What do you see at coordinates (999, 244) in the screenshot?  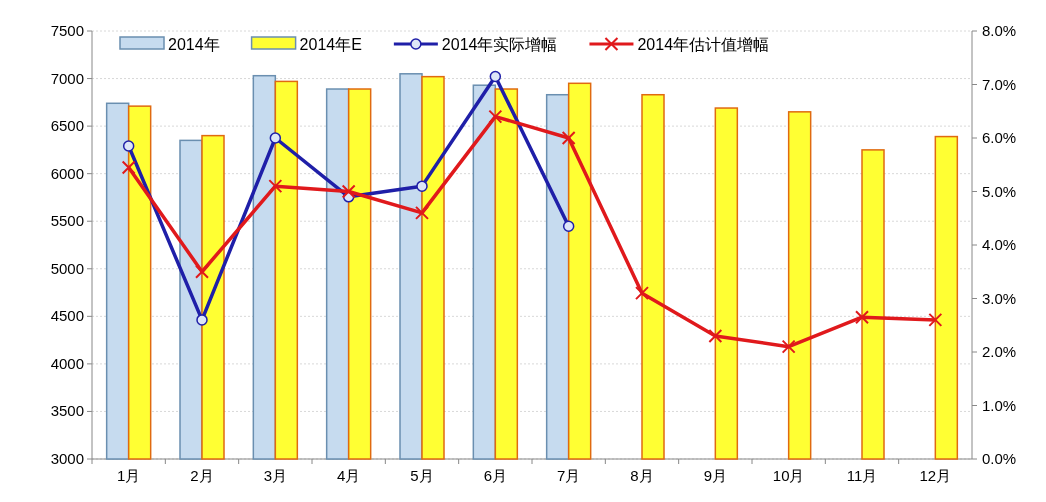 I see `y2-tick-label: 4.0%` at bounding box center [999, 244].